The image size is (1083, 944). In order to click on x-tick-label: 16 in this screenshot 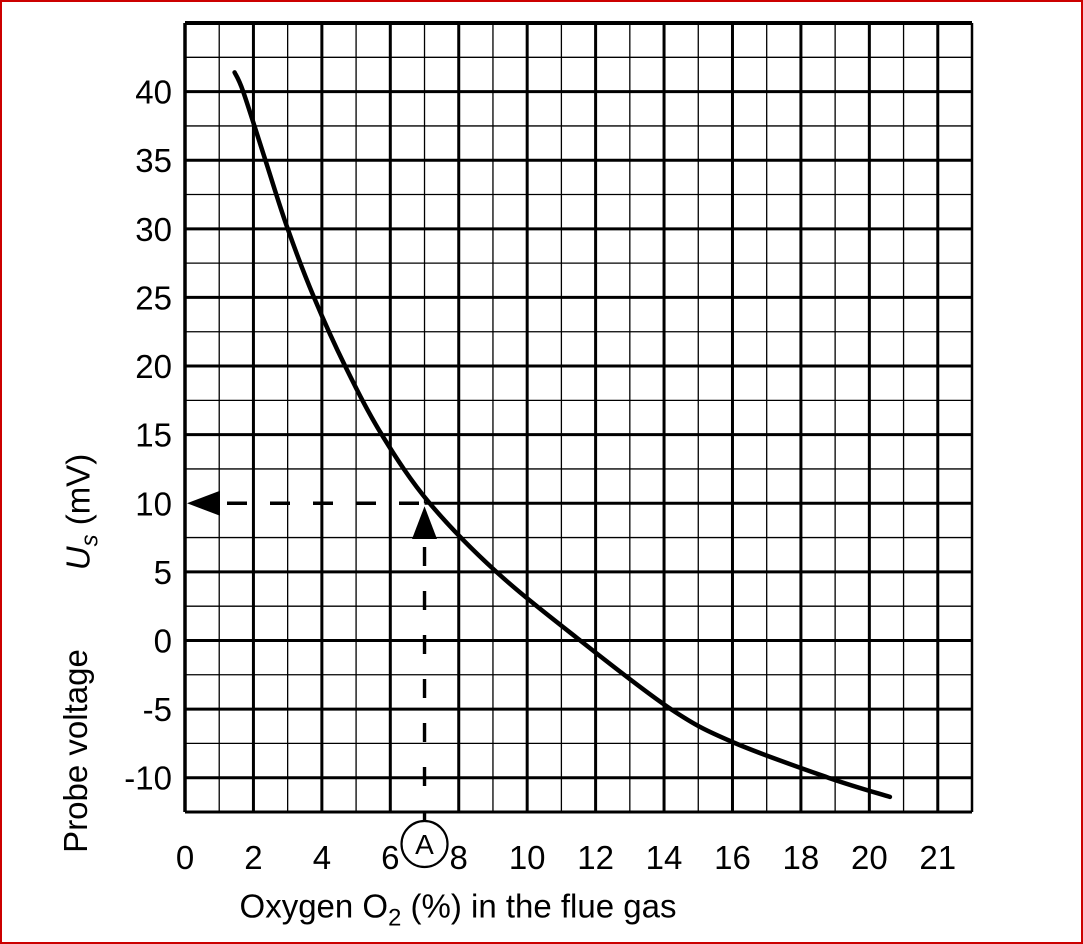, I will do `click(732, 857)`.